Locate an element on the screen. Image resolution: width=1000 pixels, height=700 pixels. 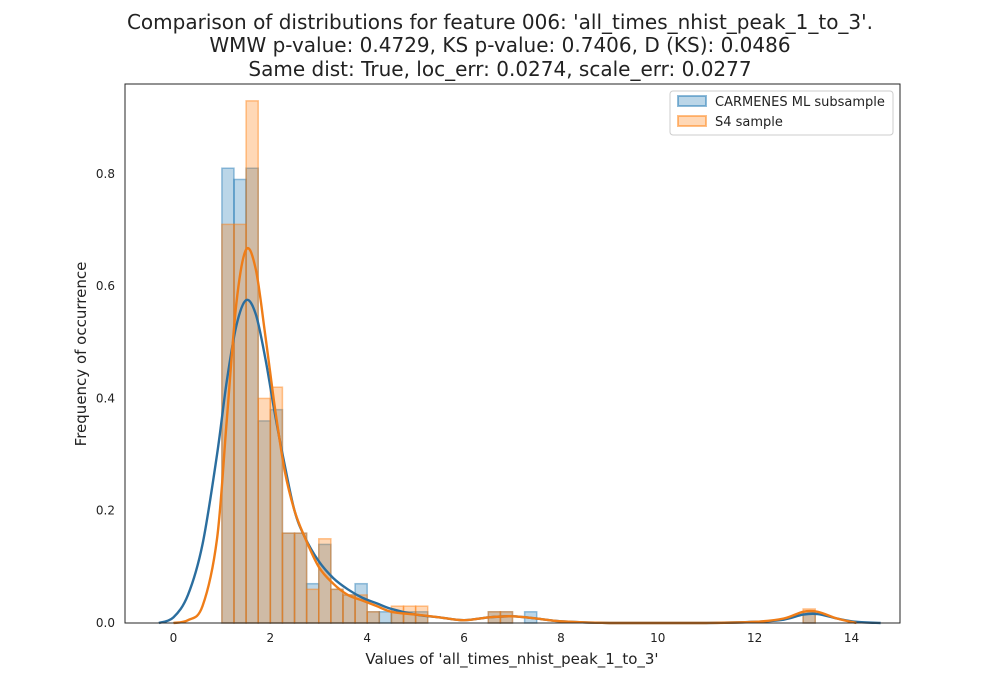
legend: CARMENES ML subsample S4 sample is located at coordinates (781, 113).